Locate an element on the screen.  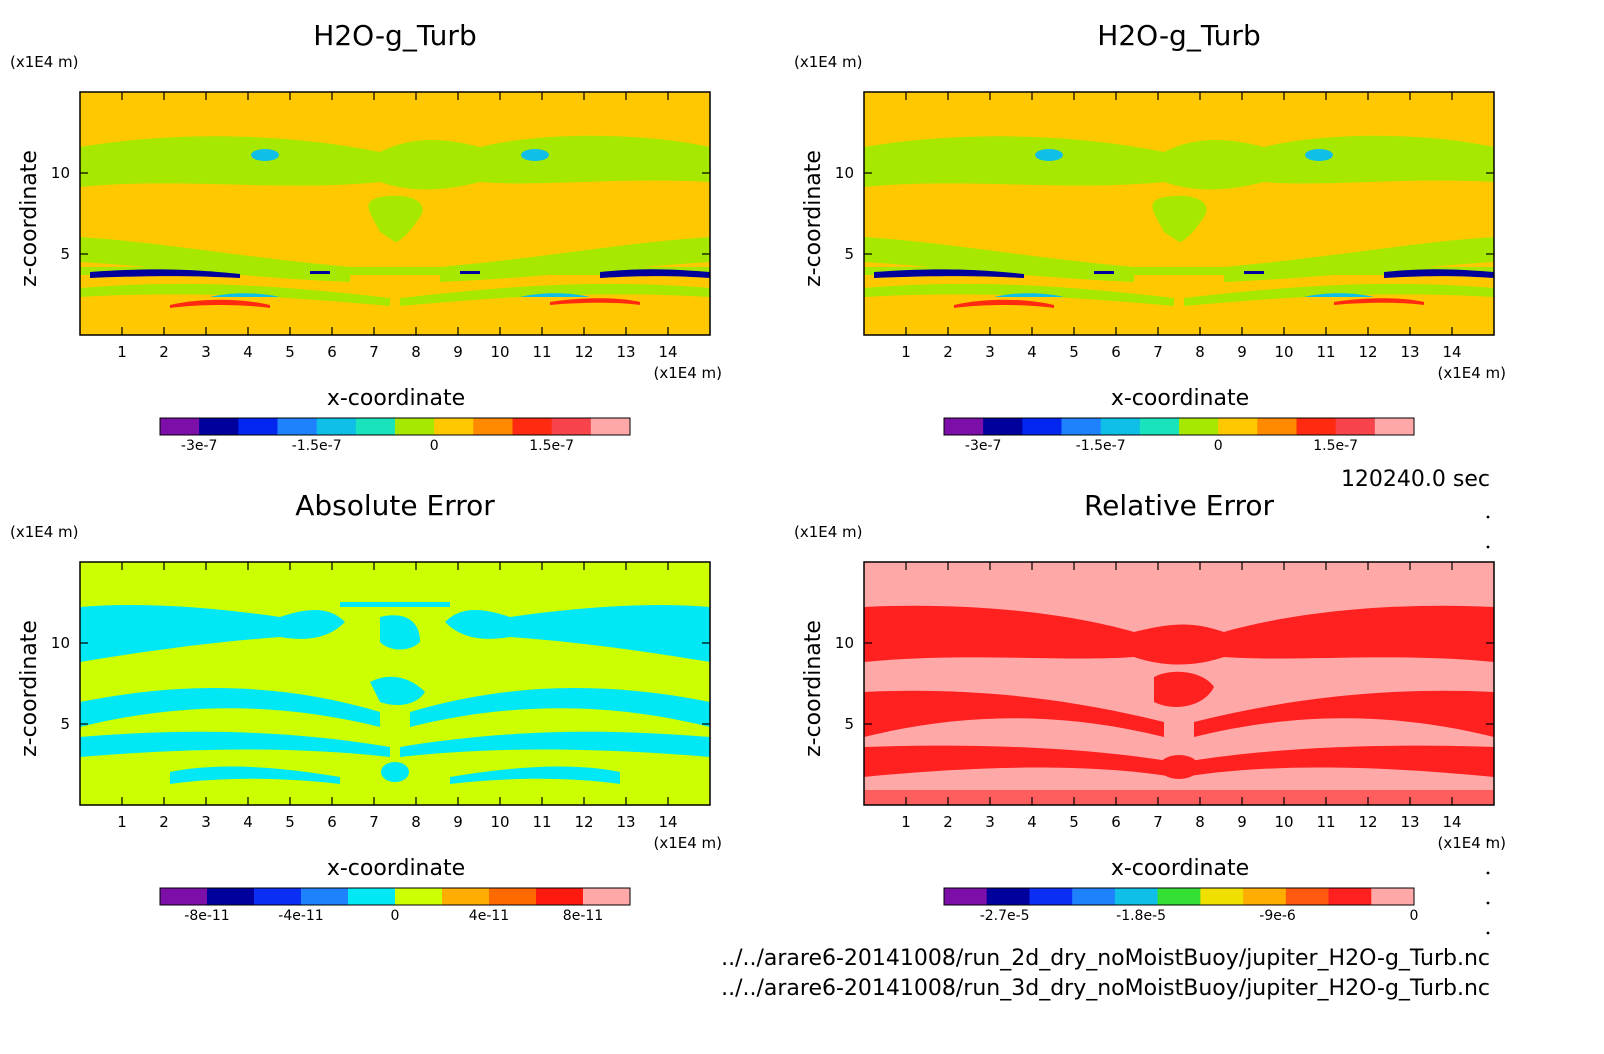
chart-title: H2O-g_Turb is located at coordinates (1178, 35).